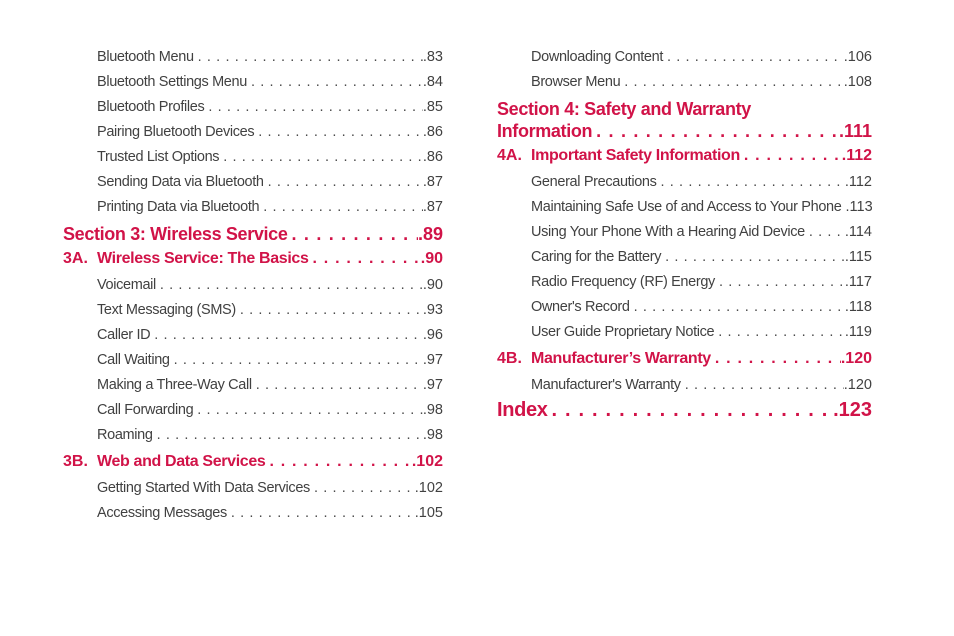 The width and height of the screenshot is (954, 636). Describe the element at coordinates (429, 513) in the screenshot. I see `toc-entry-page: 105` at that location.